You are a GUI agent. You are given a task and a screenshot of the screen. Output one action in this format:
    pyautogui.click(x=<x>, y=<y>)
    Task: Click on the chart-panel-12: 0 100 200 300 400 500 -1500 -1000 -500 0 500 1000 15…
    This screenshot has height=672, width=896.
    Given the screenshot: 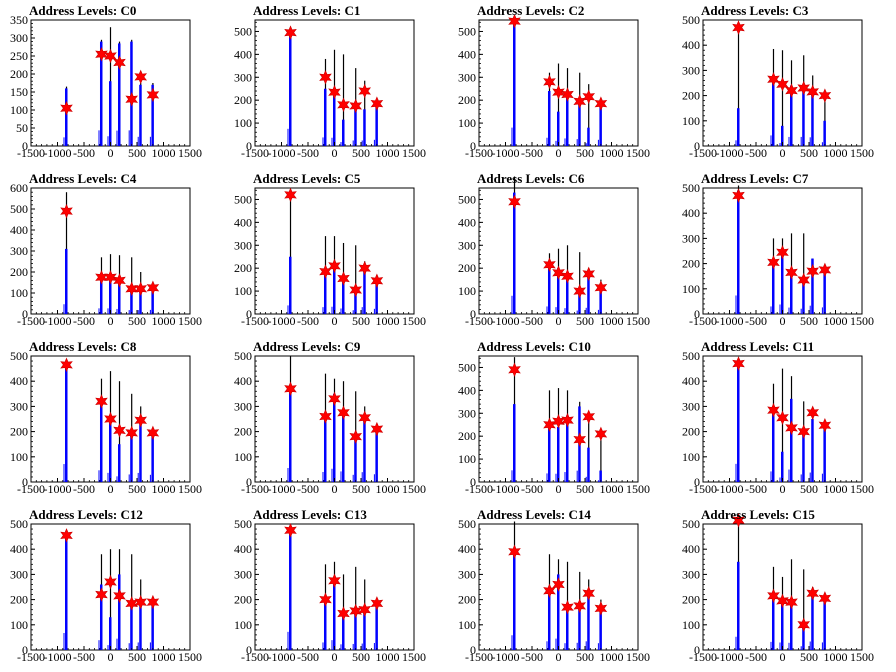 What is the action you would take?
    pyautogui.click(x=112, y=588)
    